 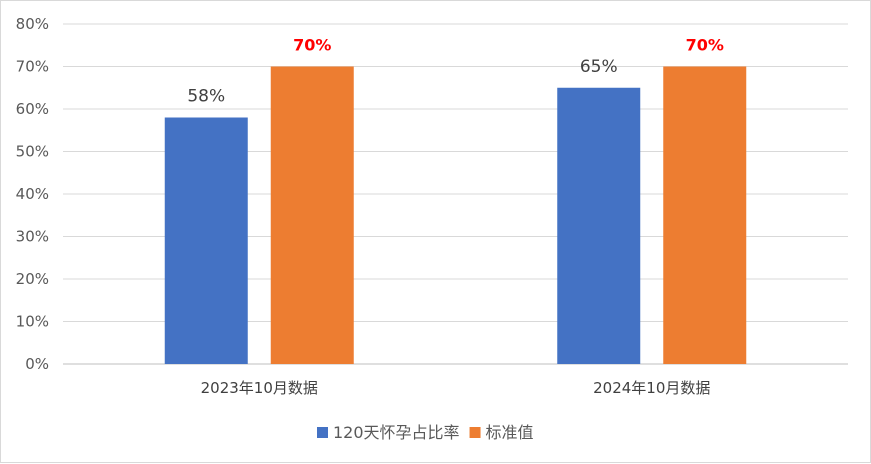 I want to click on y-tick-label: 40%, so click(x=32, y=194).